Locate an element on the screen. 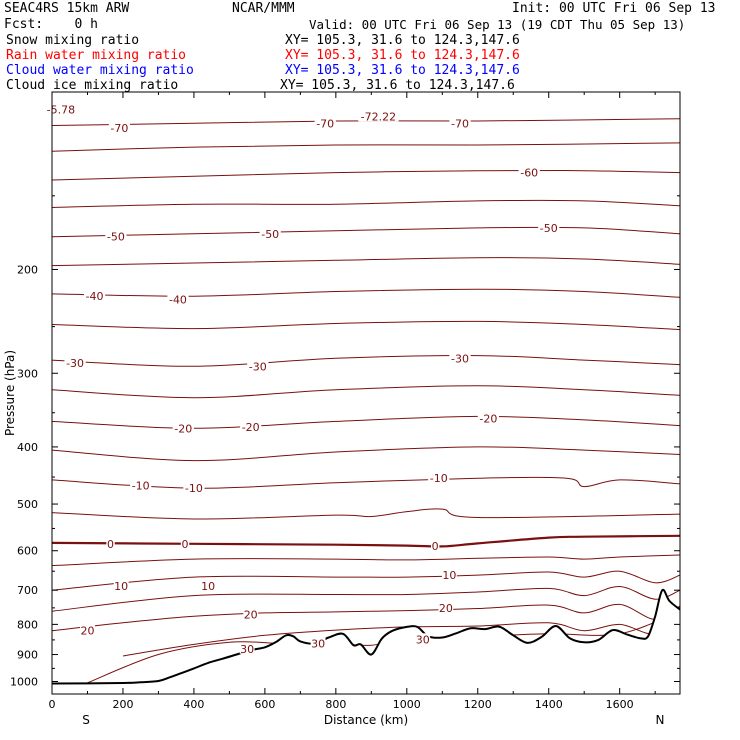  field-label-rain: Rain water mixing ratio is located at coordinates (96, 55).